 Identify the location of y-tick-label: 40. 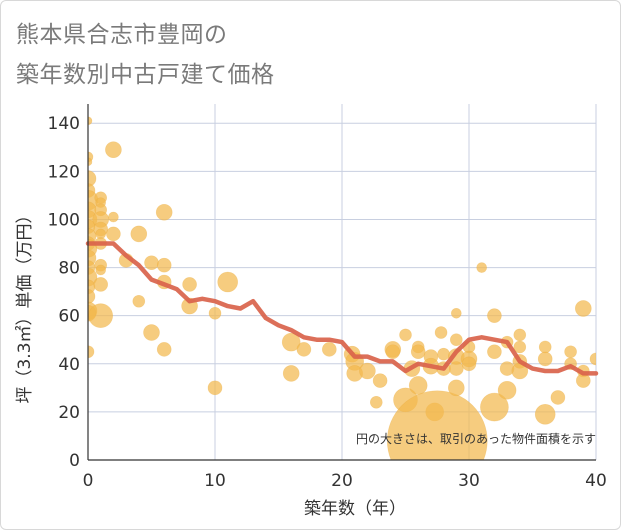
(69, 365).